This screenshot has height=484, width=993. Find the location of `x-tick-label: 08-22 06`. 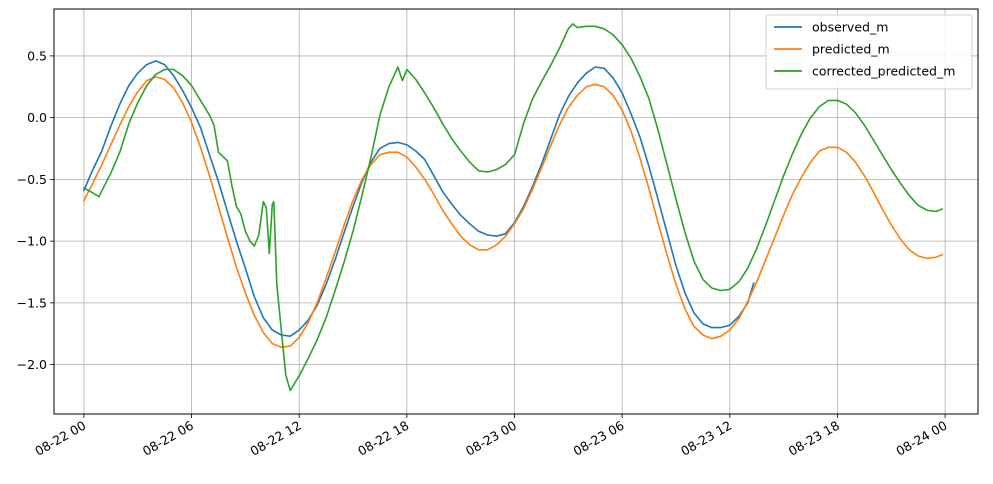

x-tick-label: 08-22 06 is located at coordinates (168, 438).